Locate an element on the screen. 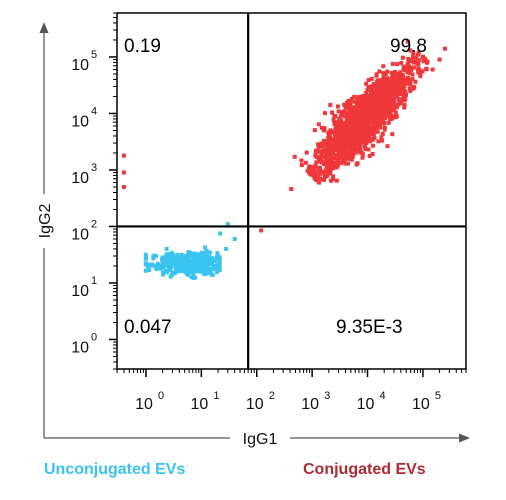 This screenshot has width=506, height=500. y-tick-label-2: 10 is located at coordinates (80, 234).